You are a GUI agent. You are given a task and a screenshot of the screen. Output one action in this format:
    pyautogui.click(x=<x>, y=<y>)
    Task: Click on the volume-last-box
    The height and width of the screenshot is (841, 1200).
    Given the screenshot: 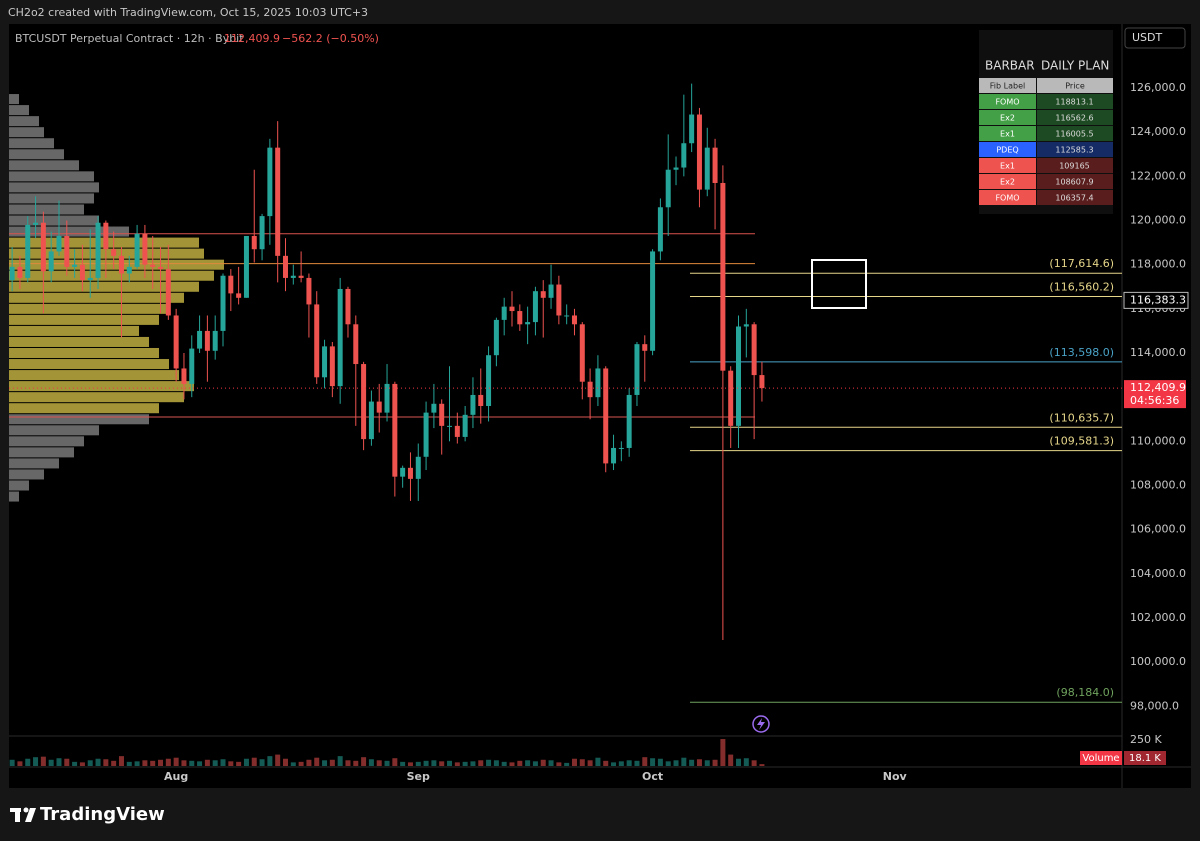 What is the action you would take?
    pyautogui.click(x=1145, y=758)
    